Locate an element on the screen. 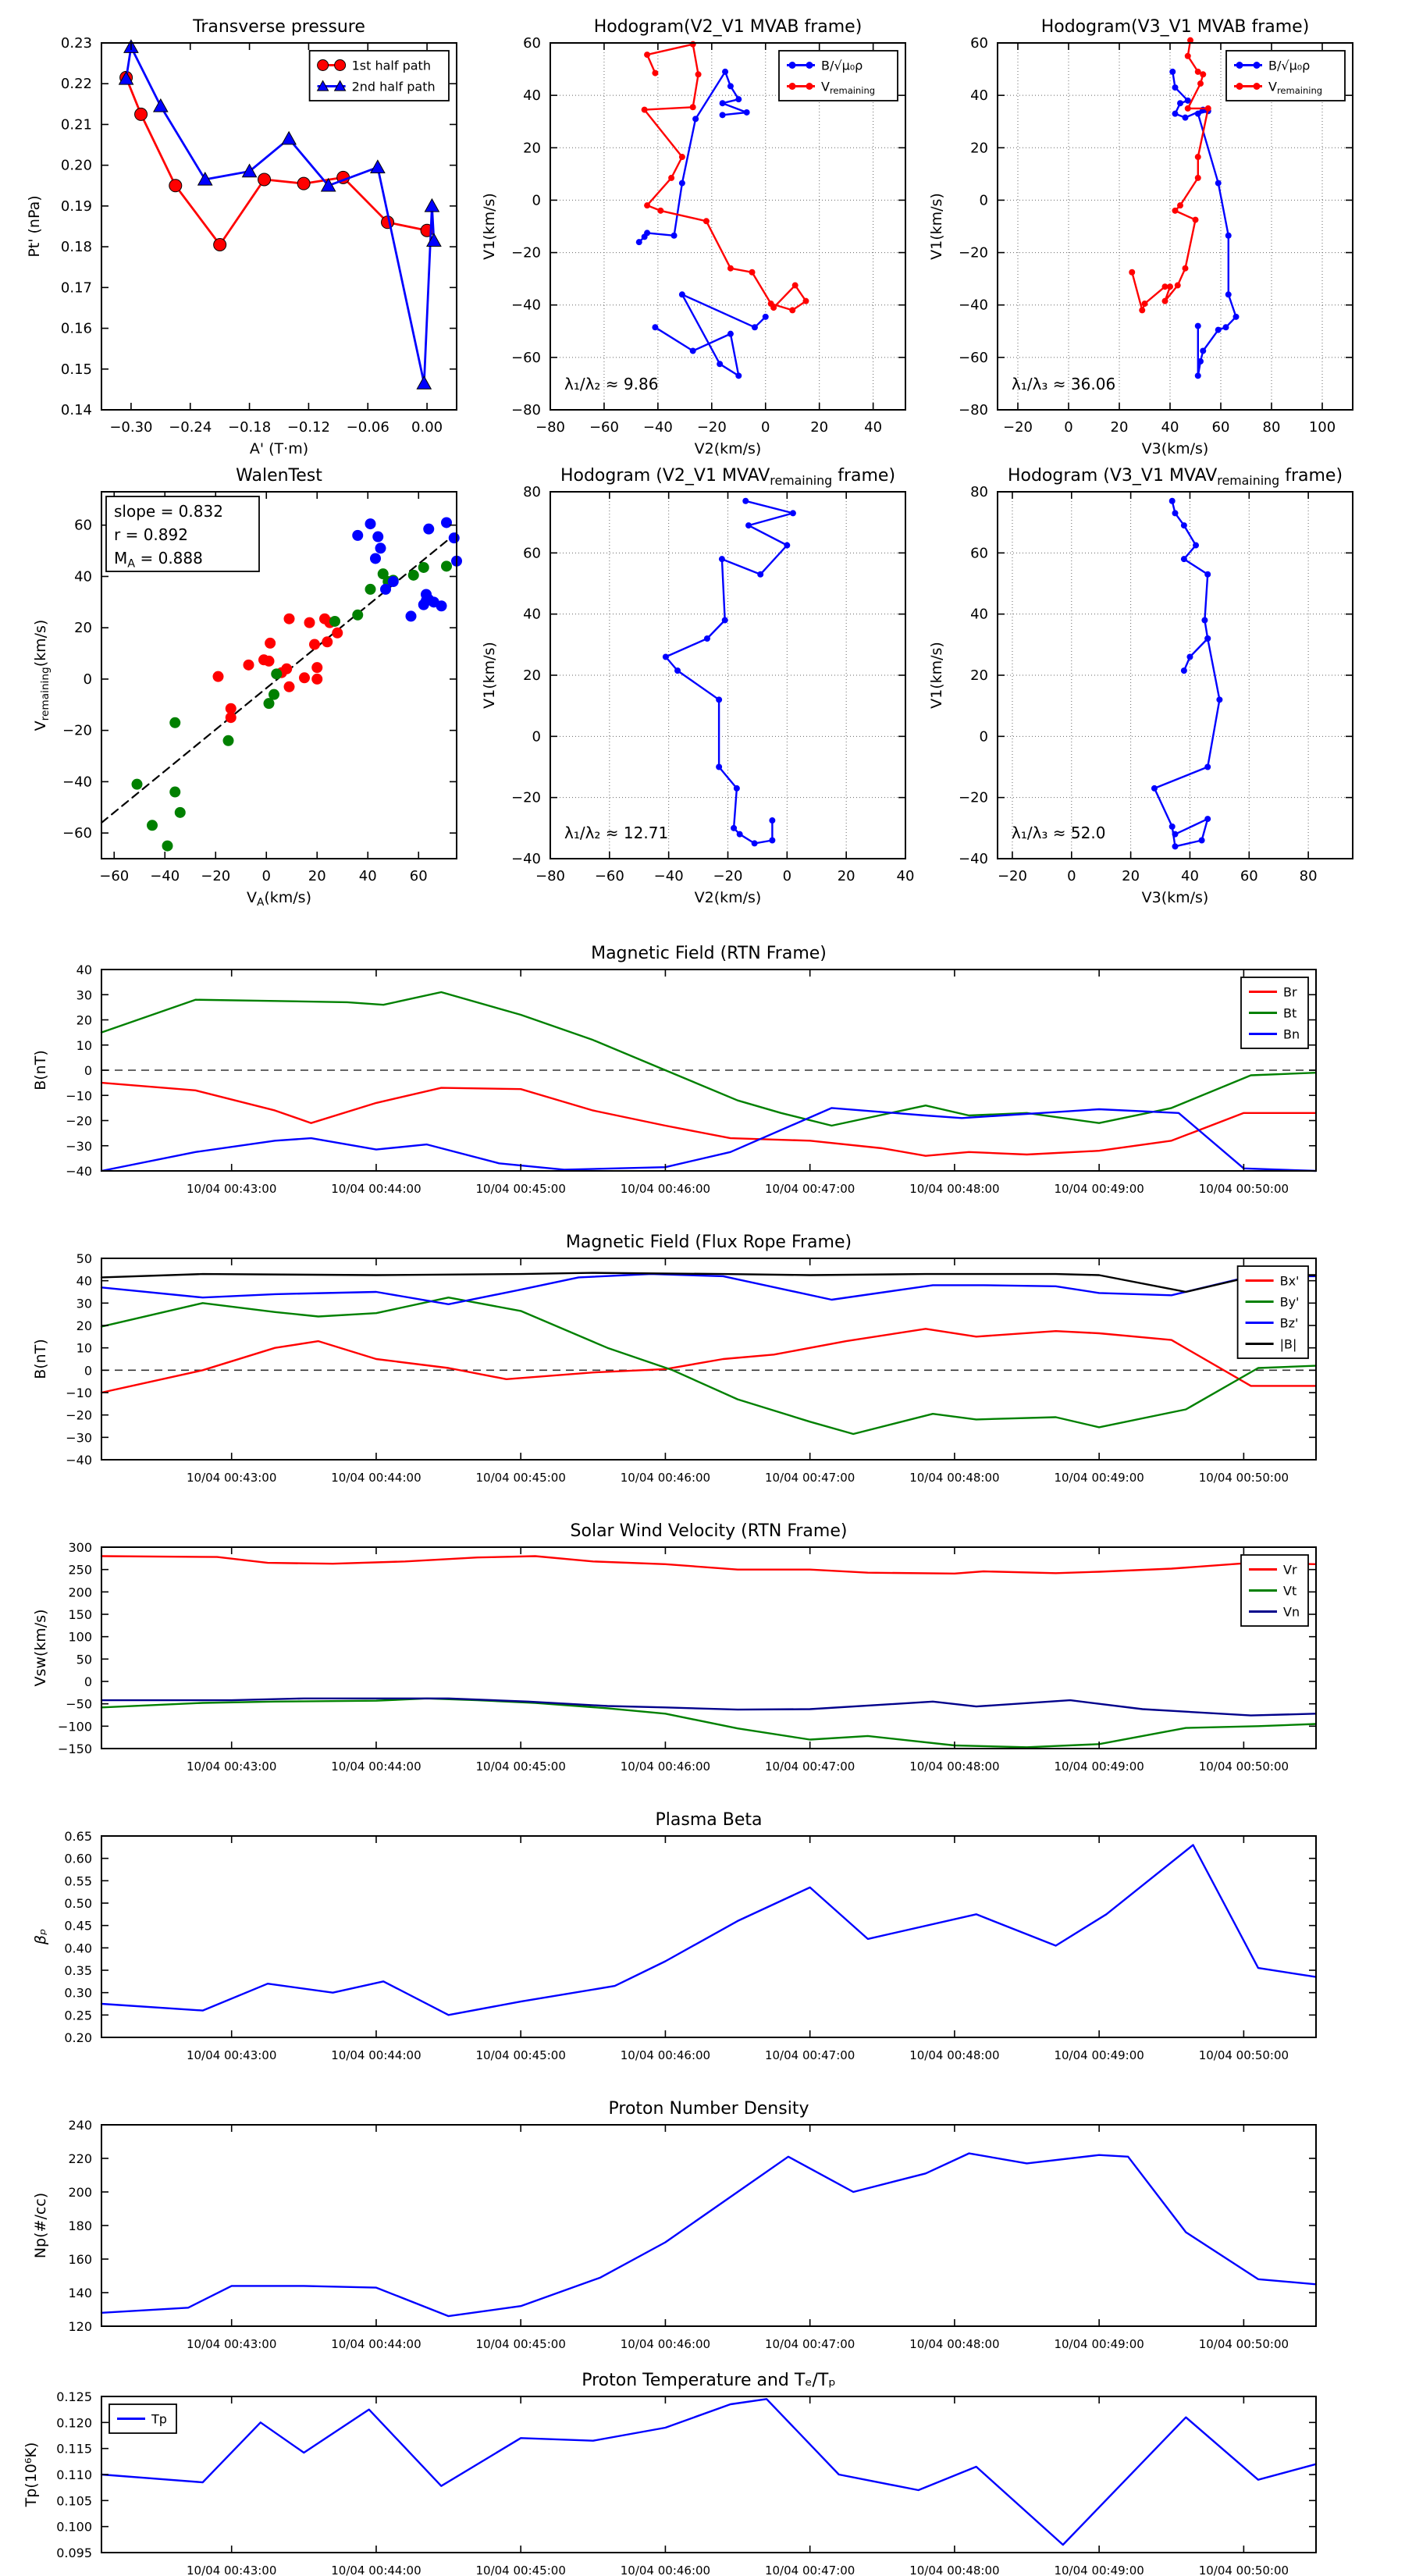  series-Tp is located at coordinates (709, 2472).